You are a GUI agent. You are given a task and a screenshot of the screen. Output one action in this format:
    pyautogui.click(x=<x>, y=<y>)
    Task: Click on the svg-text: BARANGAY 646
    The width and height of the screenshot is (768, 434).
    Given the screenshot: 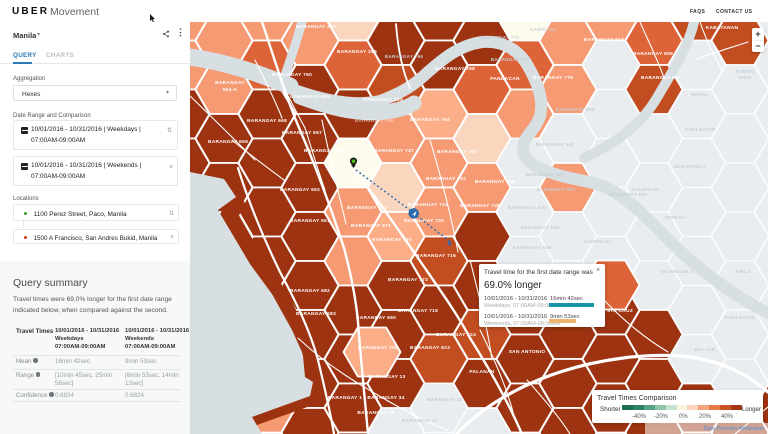 What is the action you would take?
    pyautogui.click(x=532, y=247)
    